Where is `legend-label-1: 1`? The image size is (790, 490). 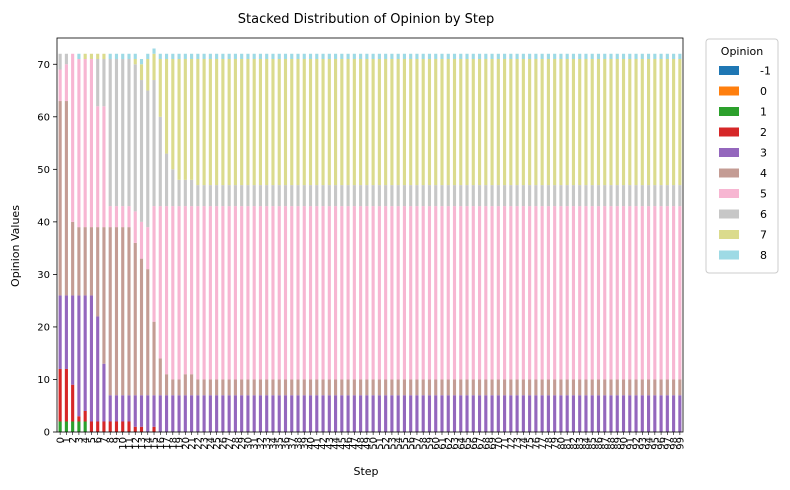
legend-label-1: 1 is located at coordinates (763, 112).